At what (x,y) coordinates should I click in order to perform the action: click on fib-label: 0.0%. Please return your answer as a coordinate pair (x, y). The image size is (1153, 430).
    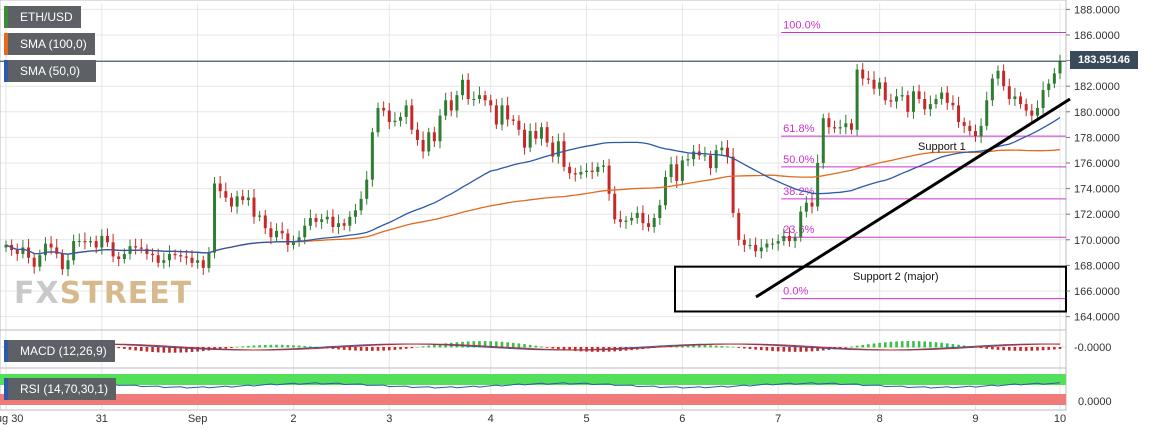
    Looking at the image, I should click on (795, 292).